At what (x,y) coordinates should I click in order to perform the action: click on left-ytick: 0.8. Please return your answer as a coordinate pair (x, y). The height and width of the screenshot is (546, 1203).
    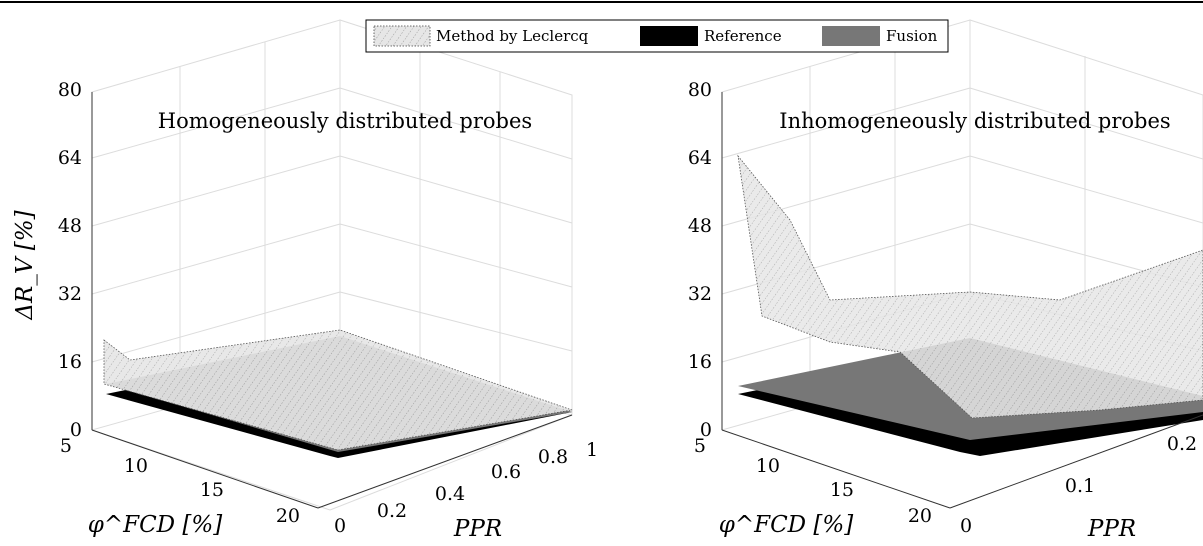
    Looking at the image, I should click on (553, 457).